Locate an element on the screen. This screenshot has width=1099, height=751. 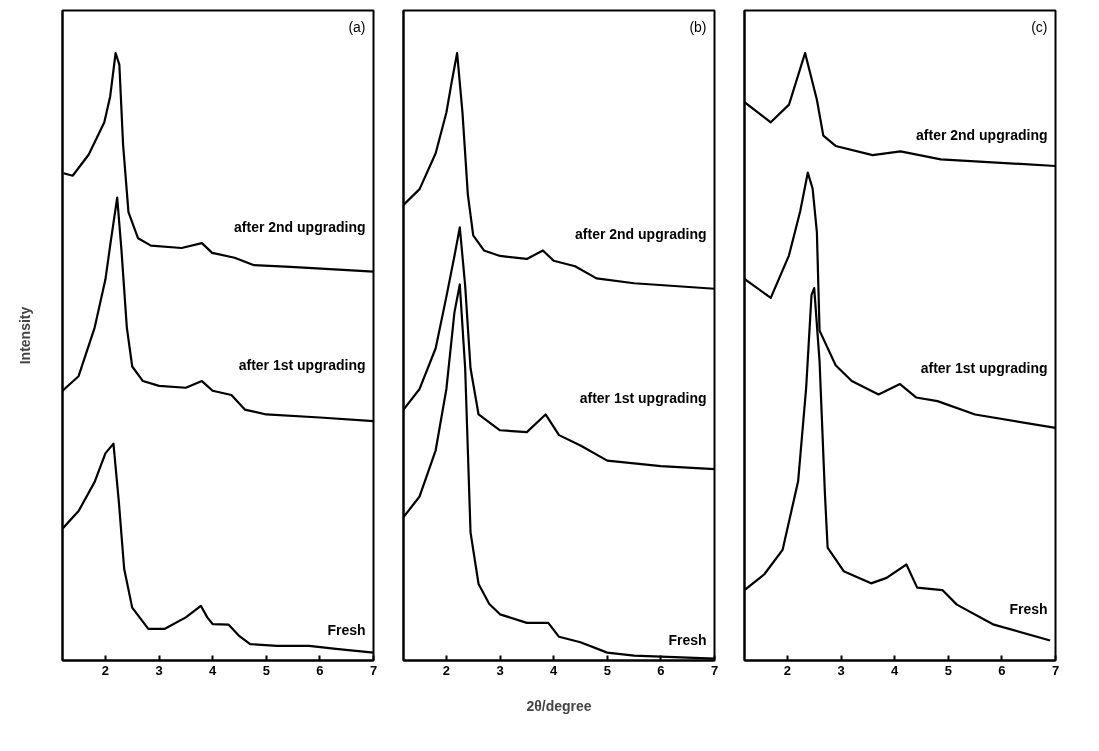
text: after 1st upgrading is located at coordinates (643, 398).